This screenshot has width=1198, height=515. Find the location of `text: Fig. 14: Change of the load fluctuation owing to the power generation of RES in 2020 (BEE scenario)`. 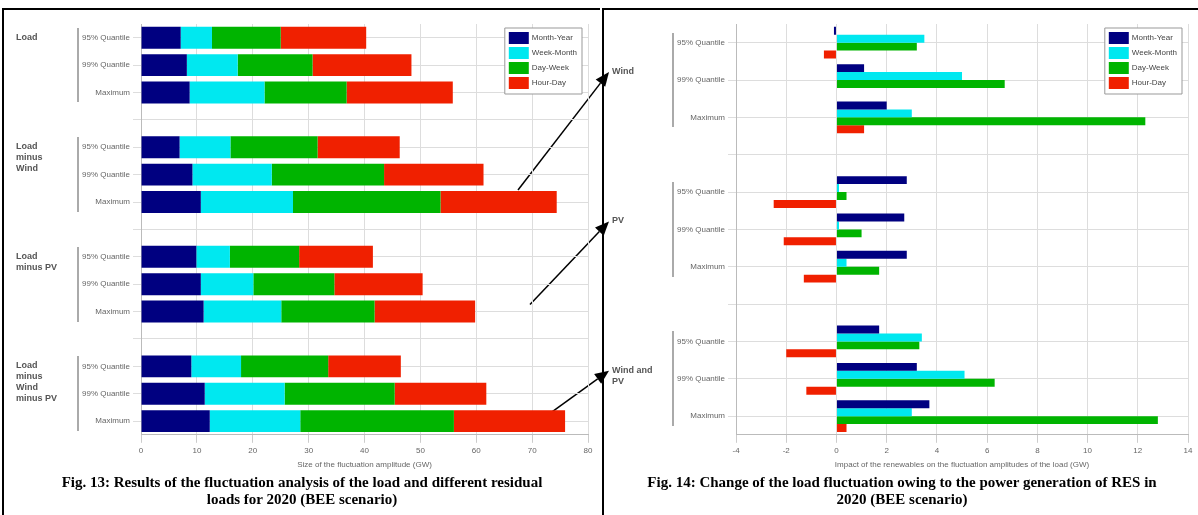

text: Fig. 14: Change of the load fluctuation owing to the power generation of RES in 2020 (BEE scenario) is located at coordinates (902, 491).